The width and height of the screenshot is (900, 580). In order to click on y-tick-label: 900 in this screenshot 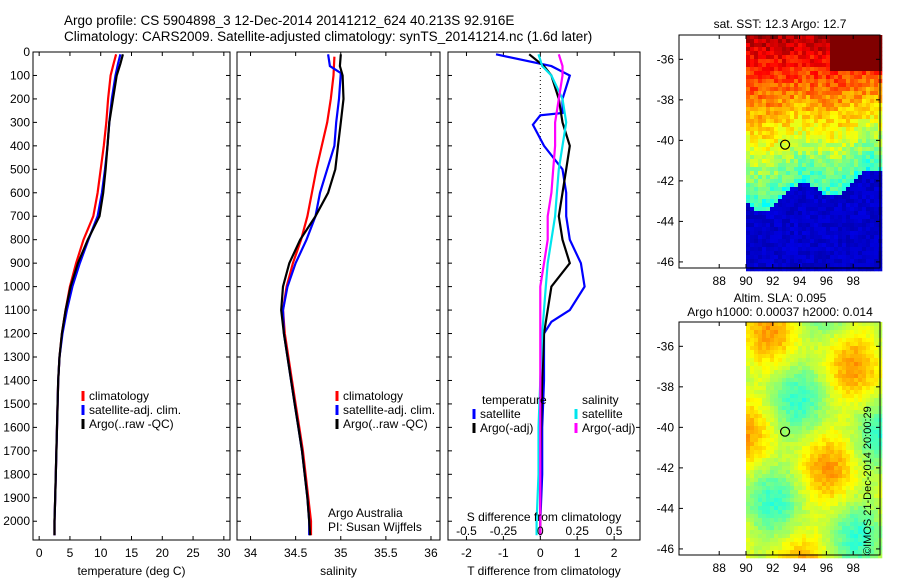, I will do `click(20, 263)`.